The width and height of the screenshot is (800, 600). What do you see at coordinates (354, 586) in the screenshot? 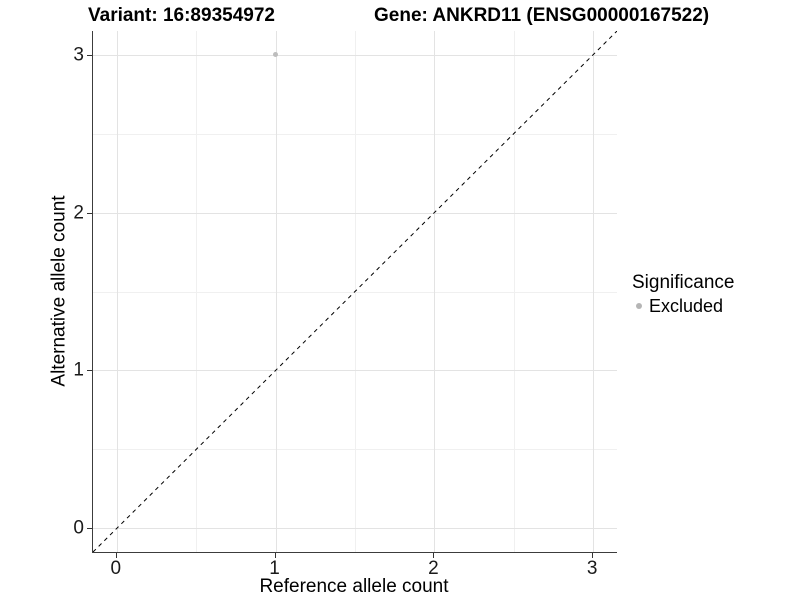
I see `x-axis-title: Reference allele count` at bounding box center [354, 586].